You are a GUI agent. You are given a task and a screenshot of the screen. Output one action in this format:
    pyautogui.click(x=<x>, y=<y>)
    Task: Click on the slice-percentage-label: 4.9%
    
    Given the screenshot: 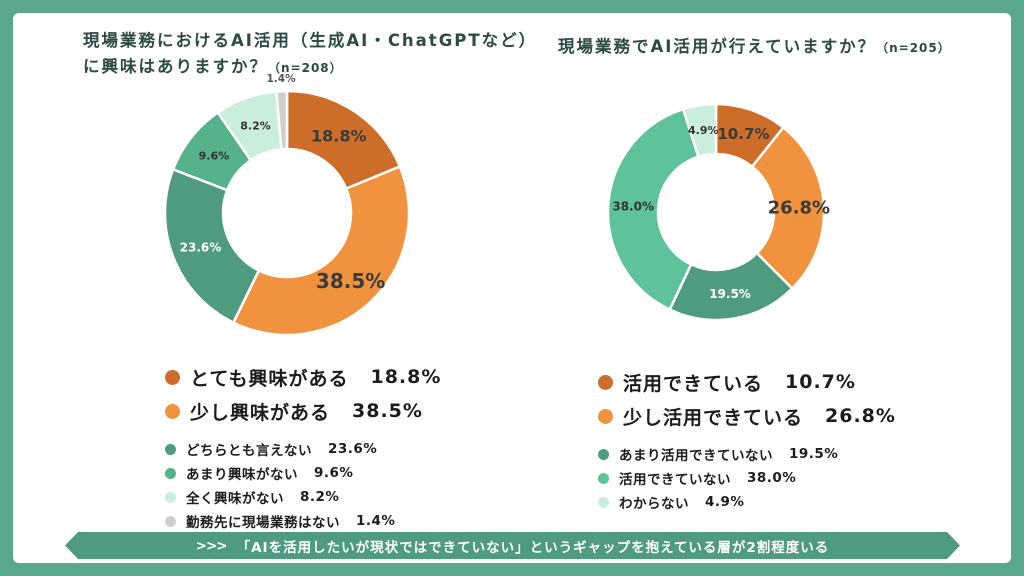 What is the action you would take?
    pyautogui.click(x=703, y=130)
    